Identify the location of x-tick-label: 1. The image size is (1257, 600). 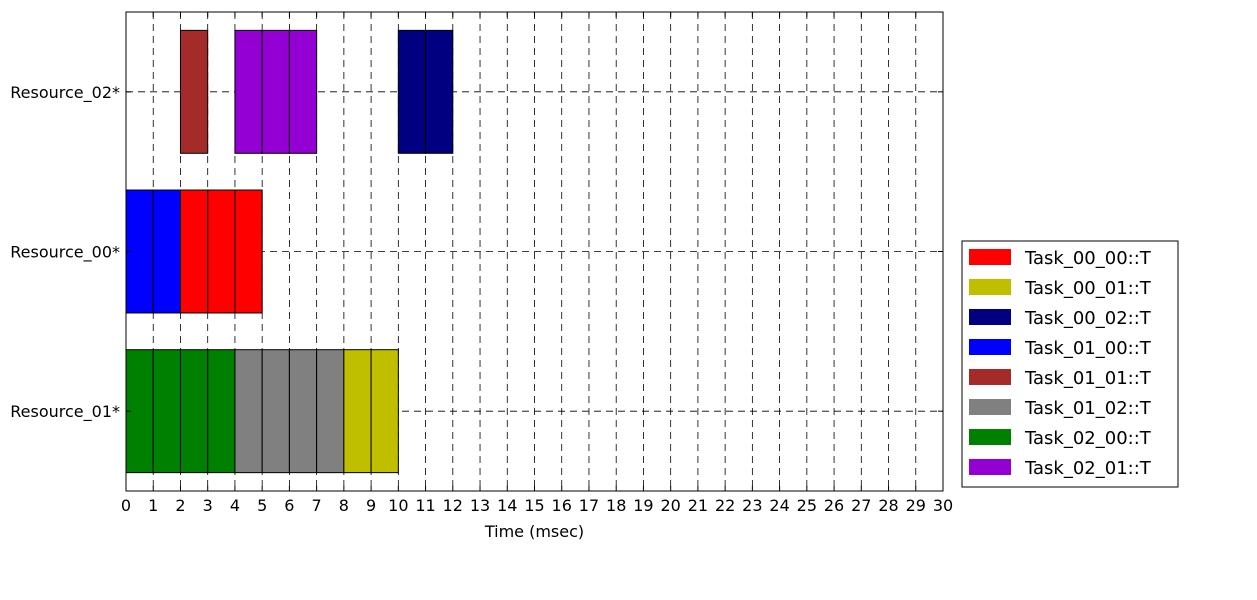
(153, 505).